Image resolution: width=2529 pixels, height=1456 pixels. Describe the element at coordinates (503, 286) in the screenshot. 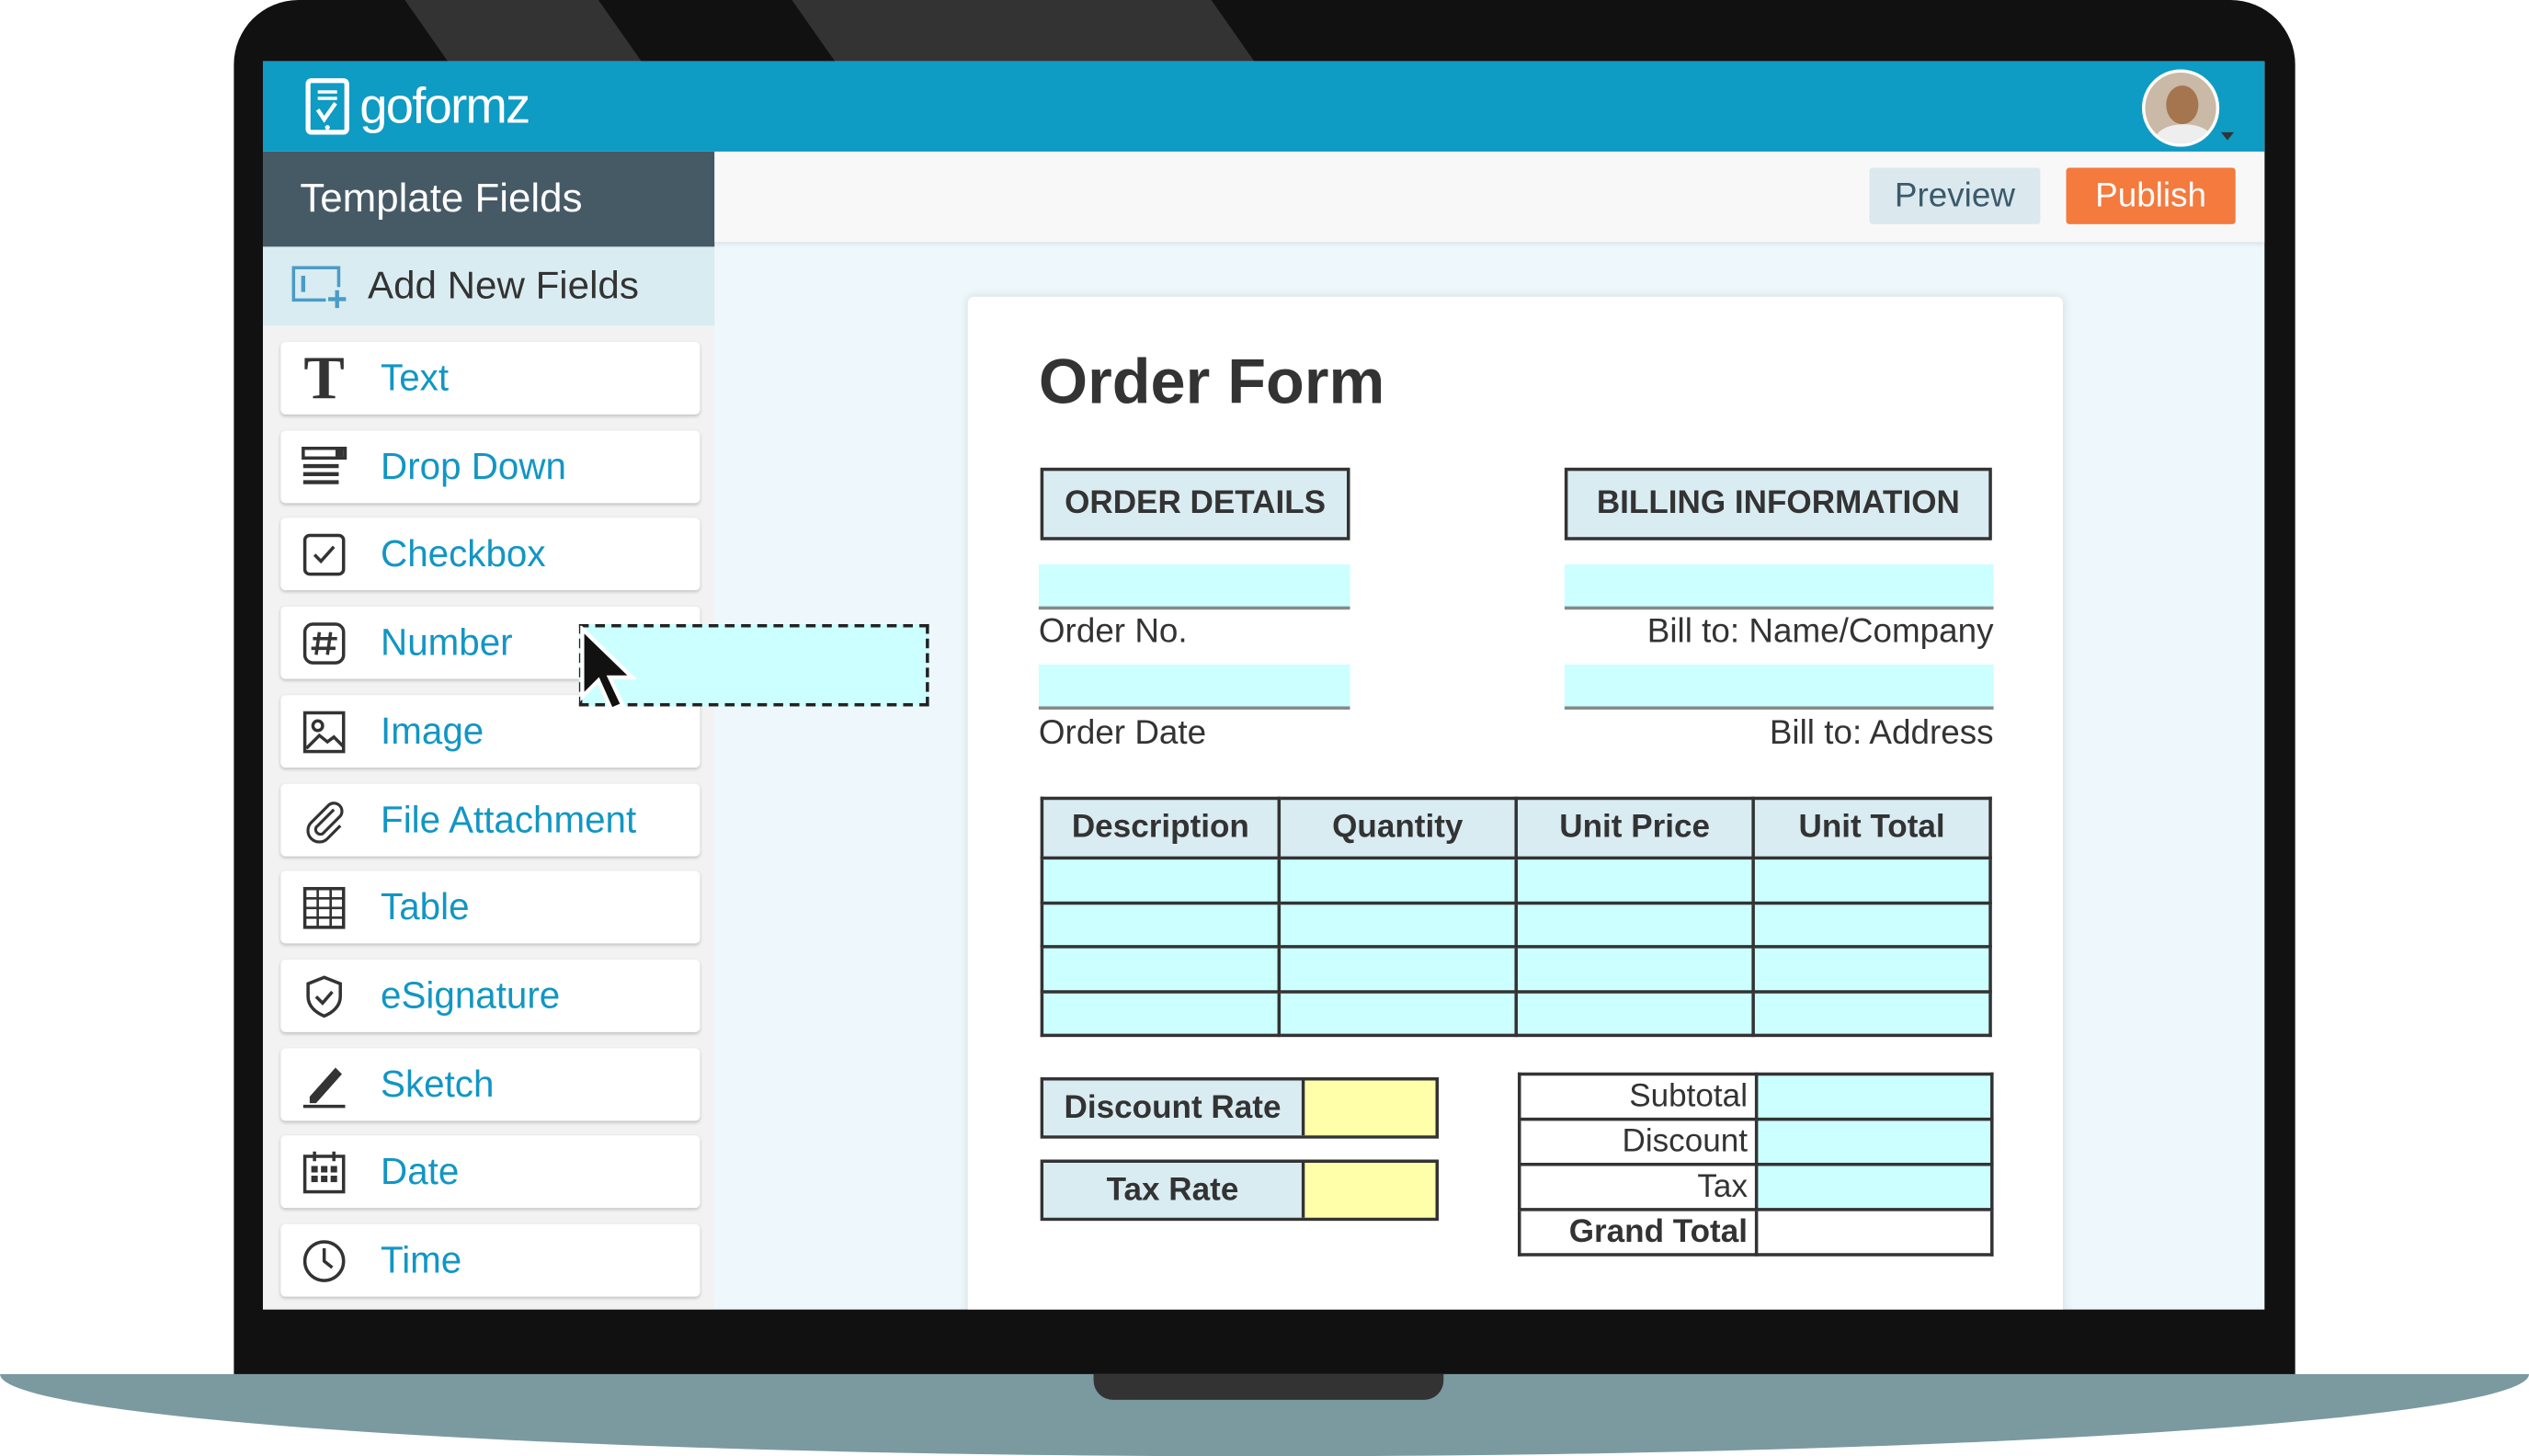

I see `add-new-fields-label: Add New Fields` at that location.